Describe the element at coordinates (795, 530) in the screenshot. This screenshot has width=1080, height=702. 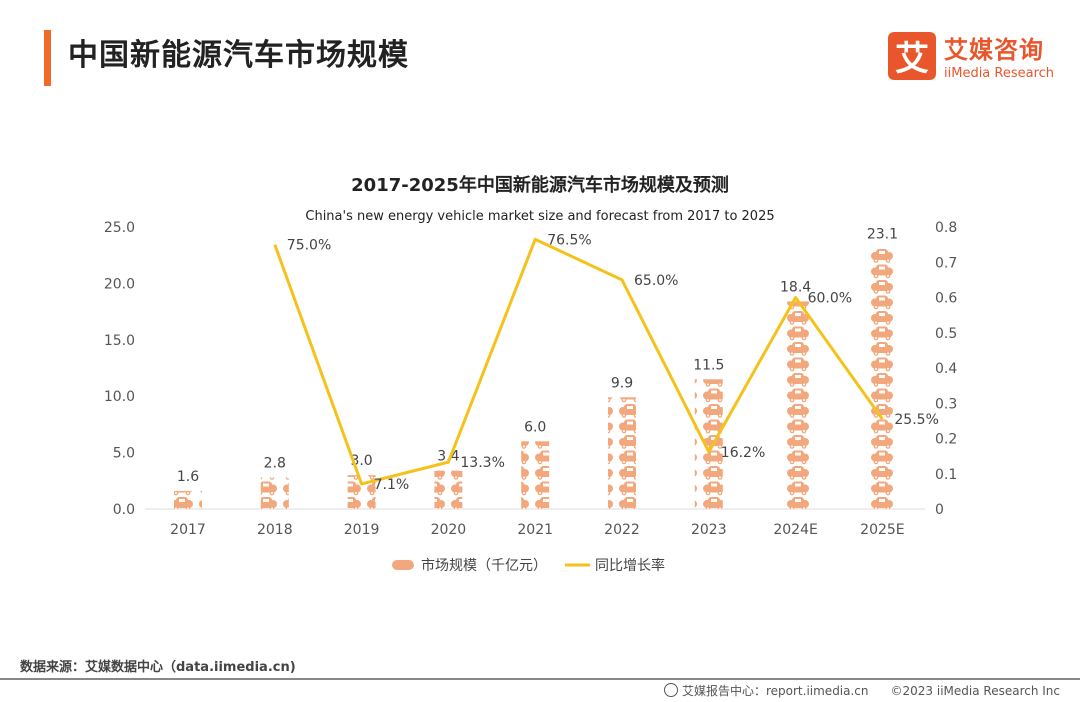
I see `x-tick: 2024E` at that location.